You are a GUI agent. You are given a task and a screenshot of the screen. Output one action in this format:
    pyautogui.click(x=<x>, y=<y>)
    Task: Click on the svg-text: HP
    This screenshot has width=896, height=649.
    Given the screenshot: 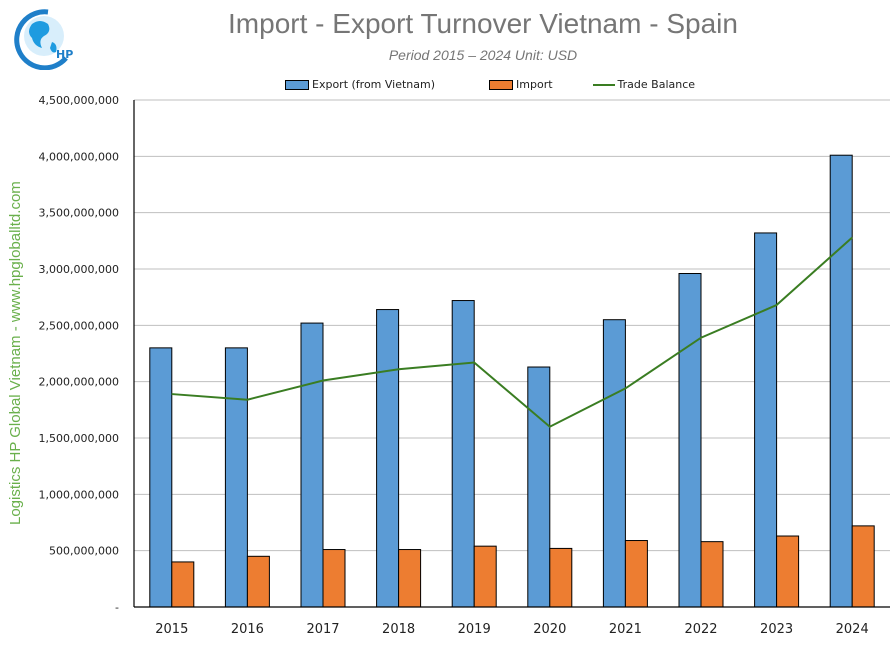 What is the action you would take?
    pyautogui.click(x=64, y=54)
    